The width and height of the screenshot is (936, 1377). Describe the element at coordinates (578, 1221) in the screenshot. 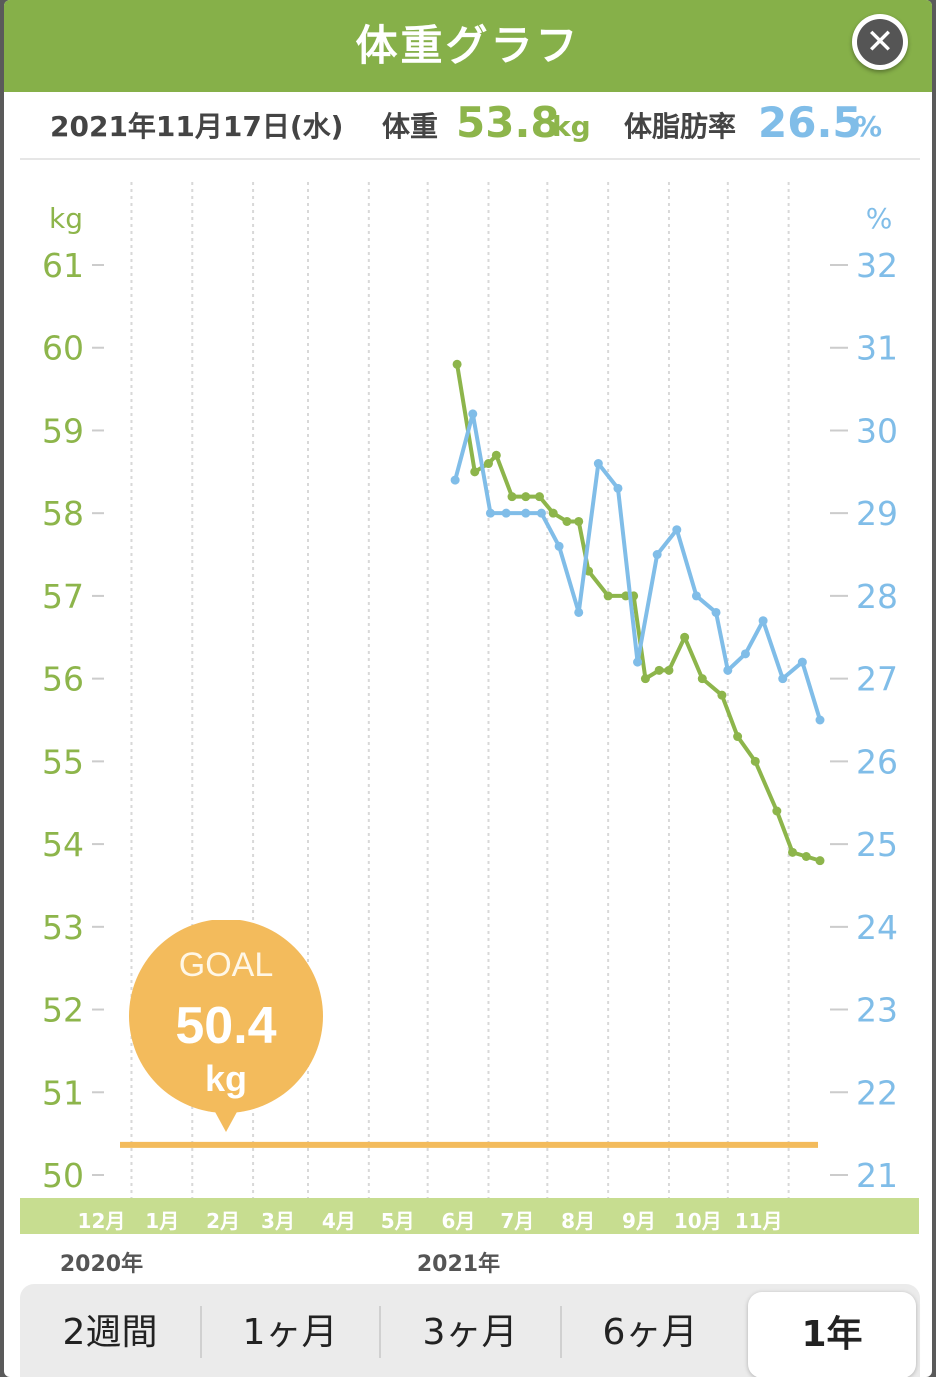

I see `month-label: 8月` at that location.